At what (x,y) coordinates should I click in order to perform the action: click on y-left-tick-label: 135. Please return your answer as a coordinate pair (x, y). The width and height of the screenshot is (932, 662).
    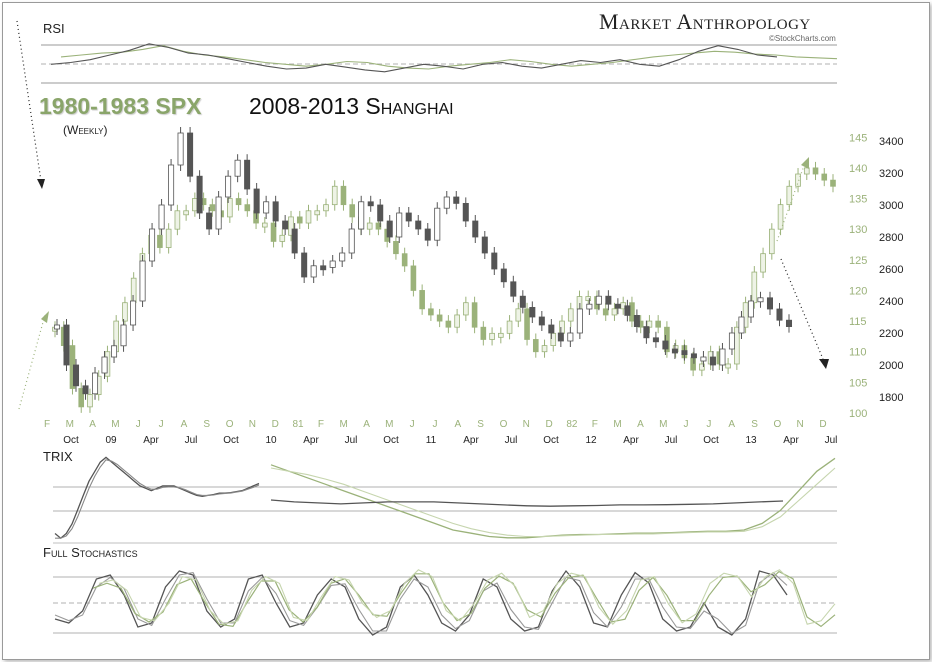
    Looking at the image, I should click on (858, 200).